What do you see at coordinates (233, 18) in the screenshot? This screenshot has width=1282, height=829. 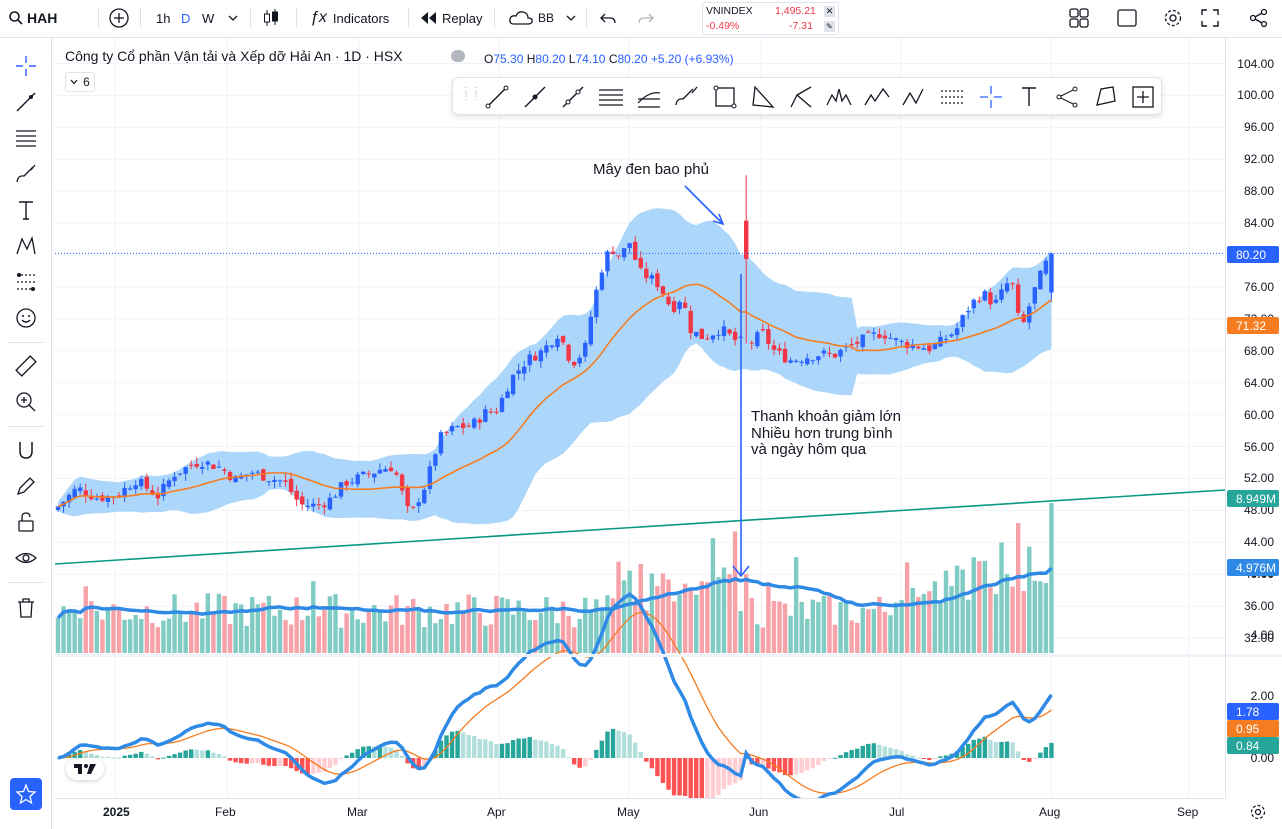 I see `interval-dropdown` at bounding box center [233, 18].